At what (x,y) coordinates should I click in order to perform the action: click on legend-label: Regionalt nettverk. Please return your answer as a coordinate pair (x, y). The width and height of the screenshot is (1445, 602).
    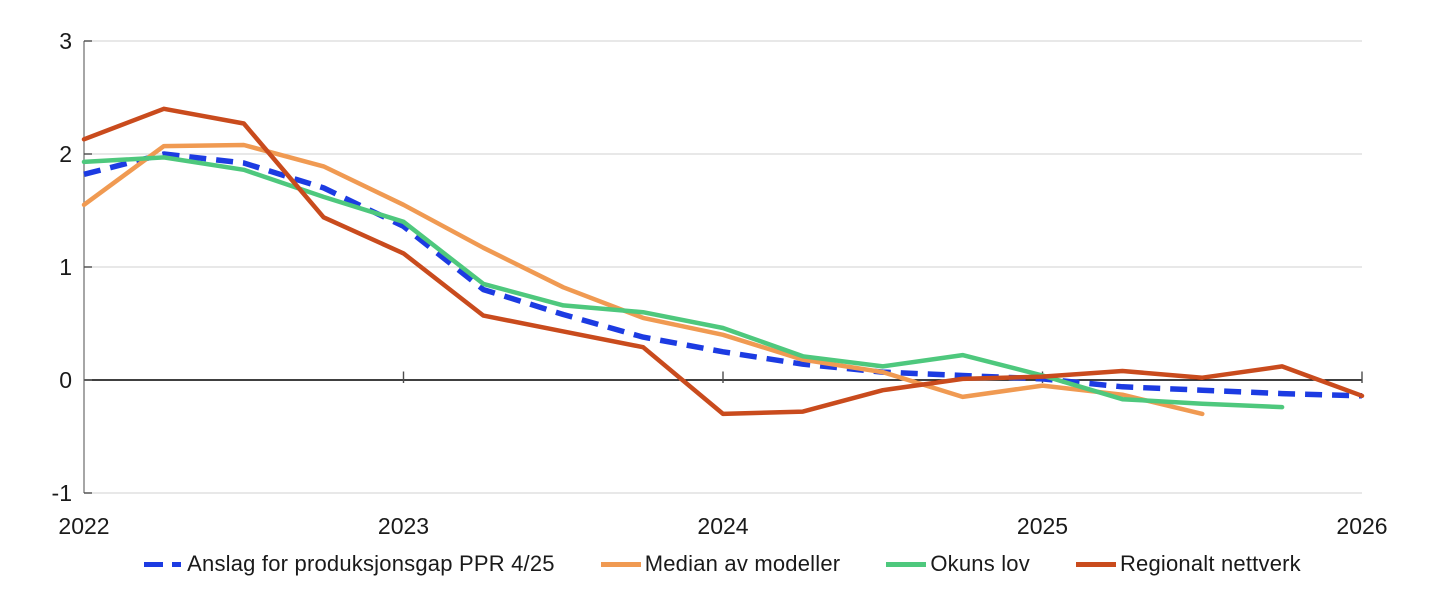
    Looking at the image, I should click on (1210, 563).